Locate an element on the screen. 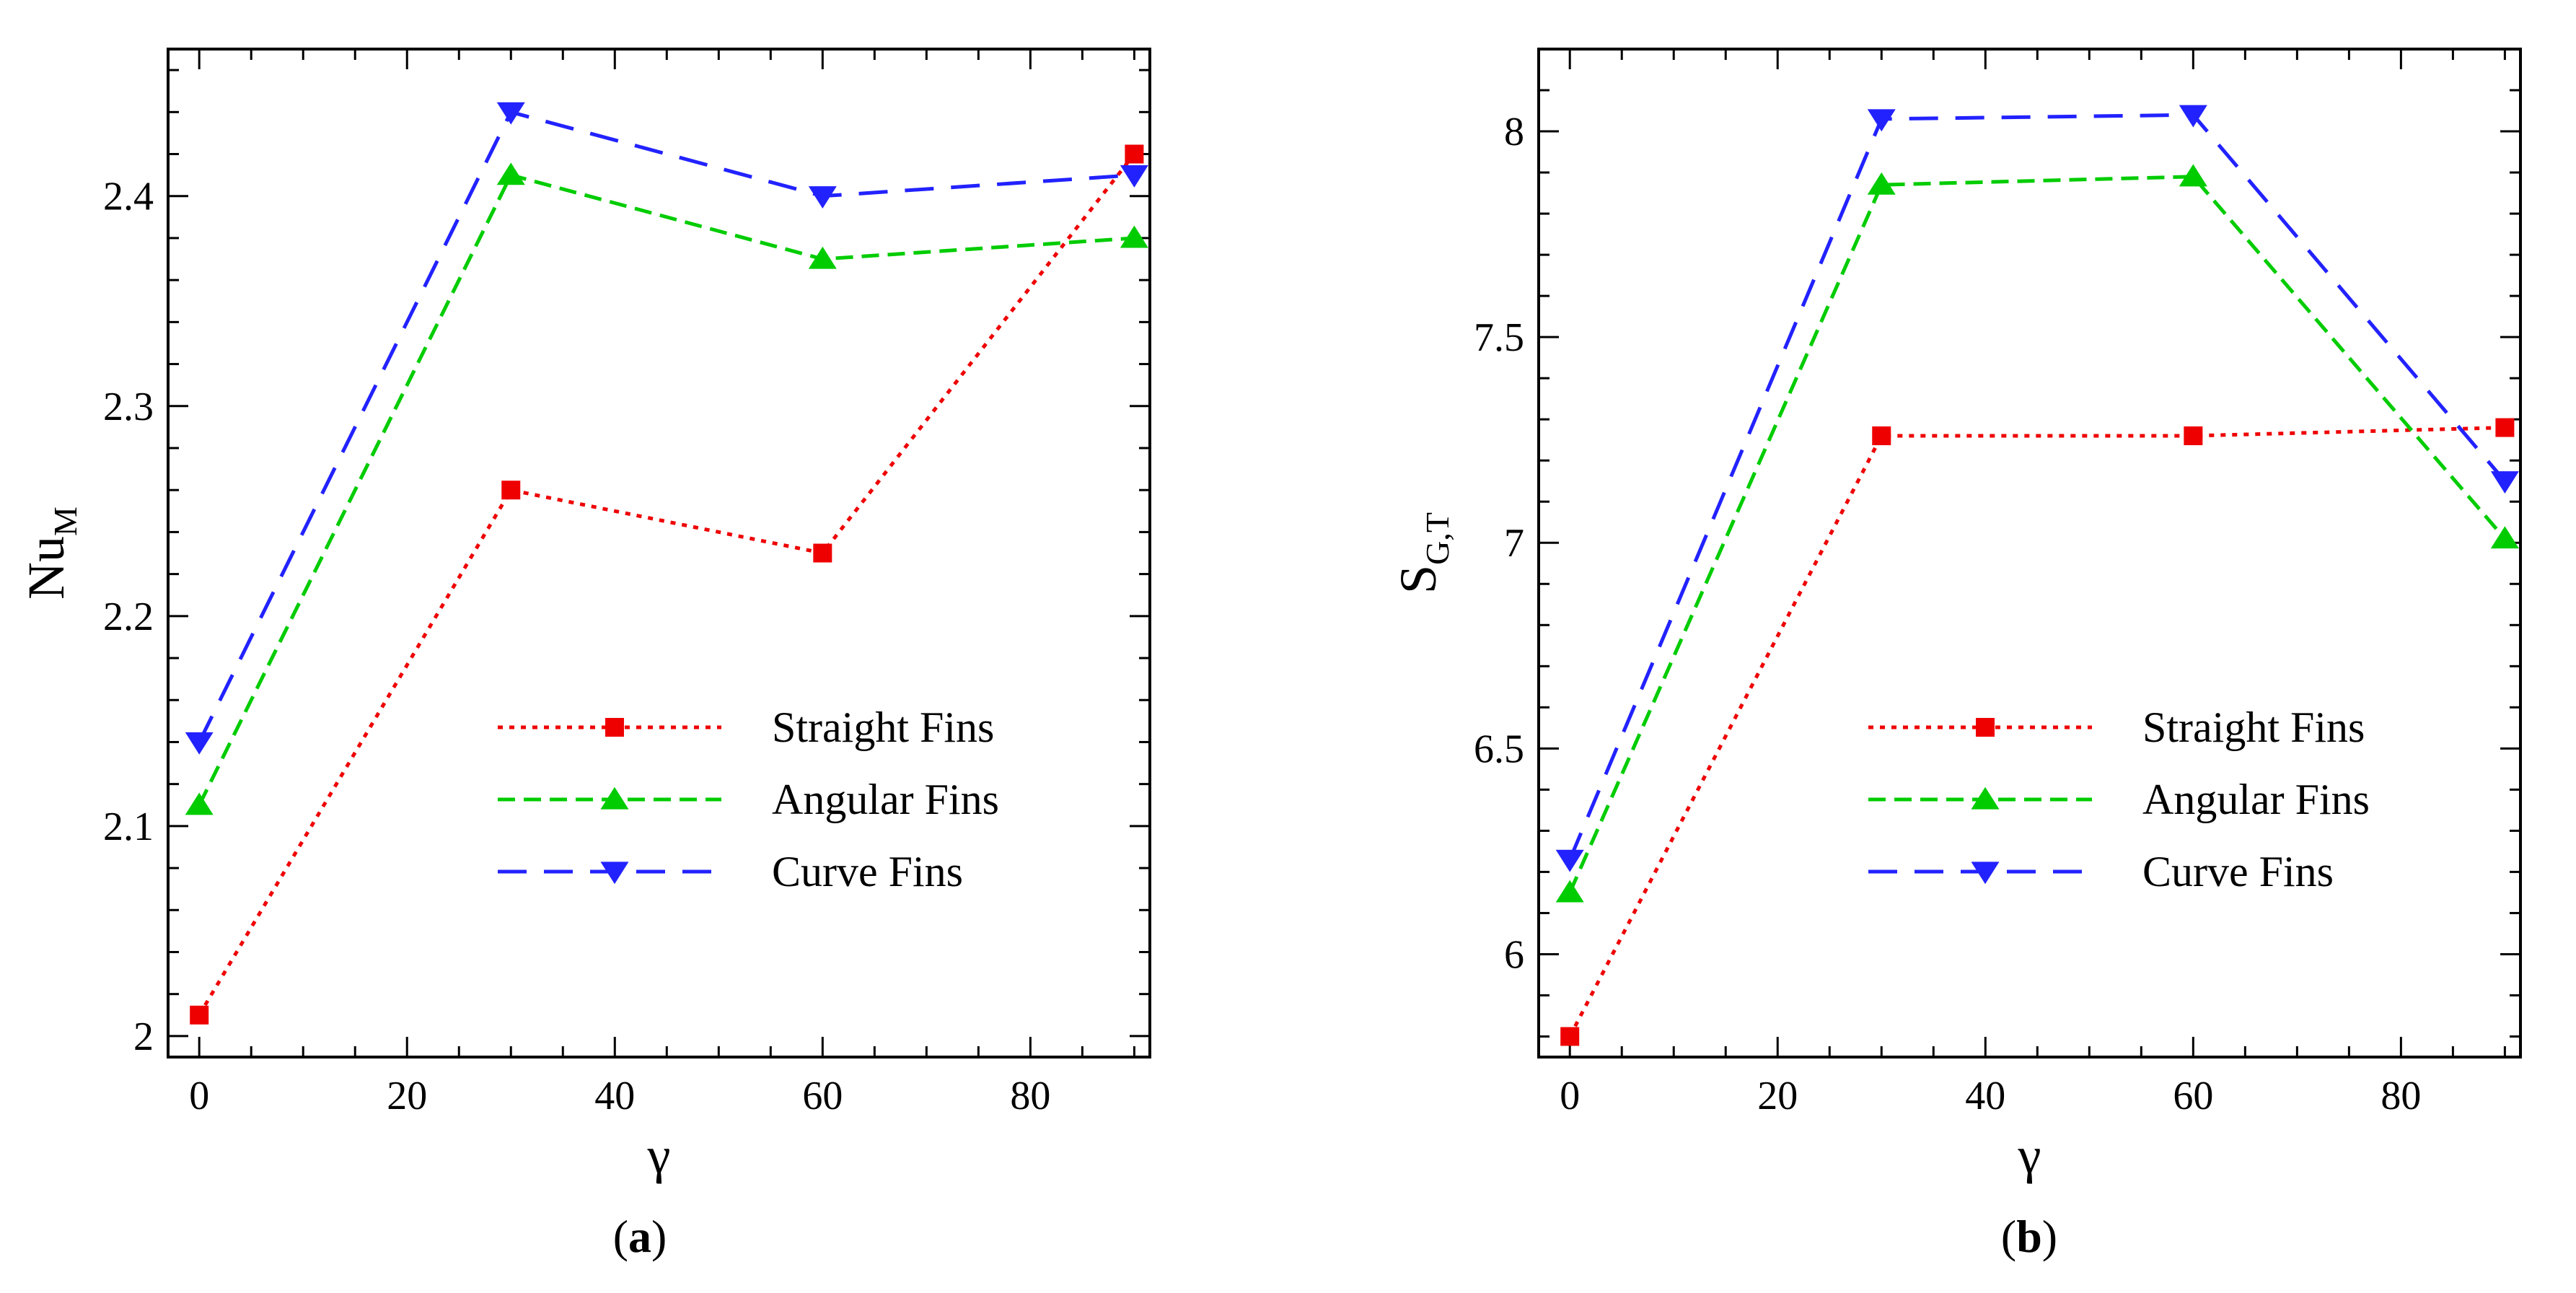  panel-caption: (b) is located at coordinates (2029, 1237).